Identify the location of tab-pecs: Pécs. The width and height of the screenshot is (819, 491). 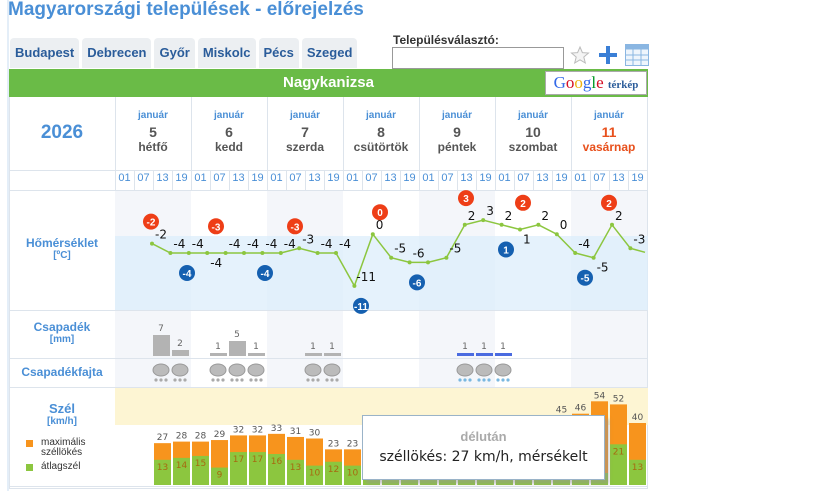
(278, 53).